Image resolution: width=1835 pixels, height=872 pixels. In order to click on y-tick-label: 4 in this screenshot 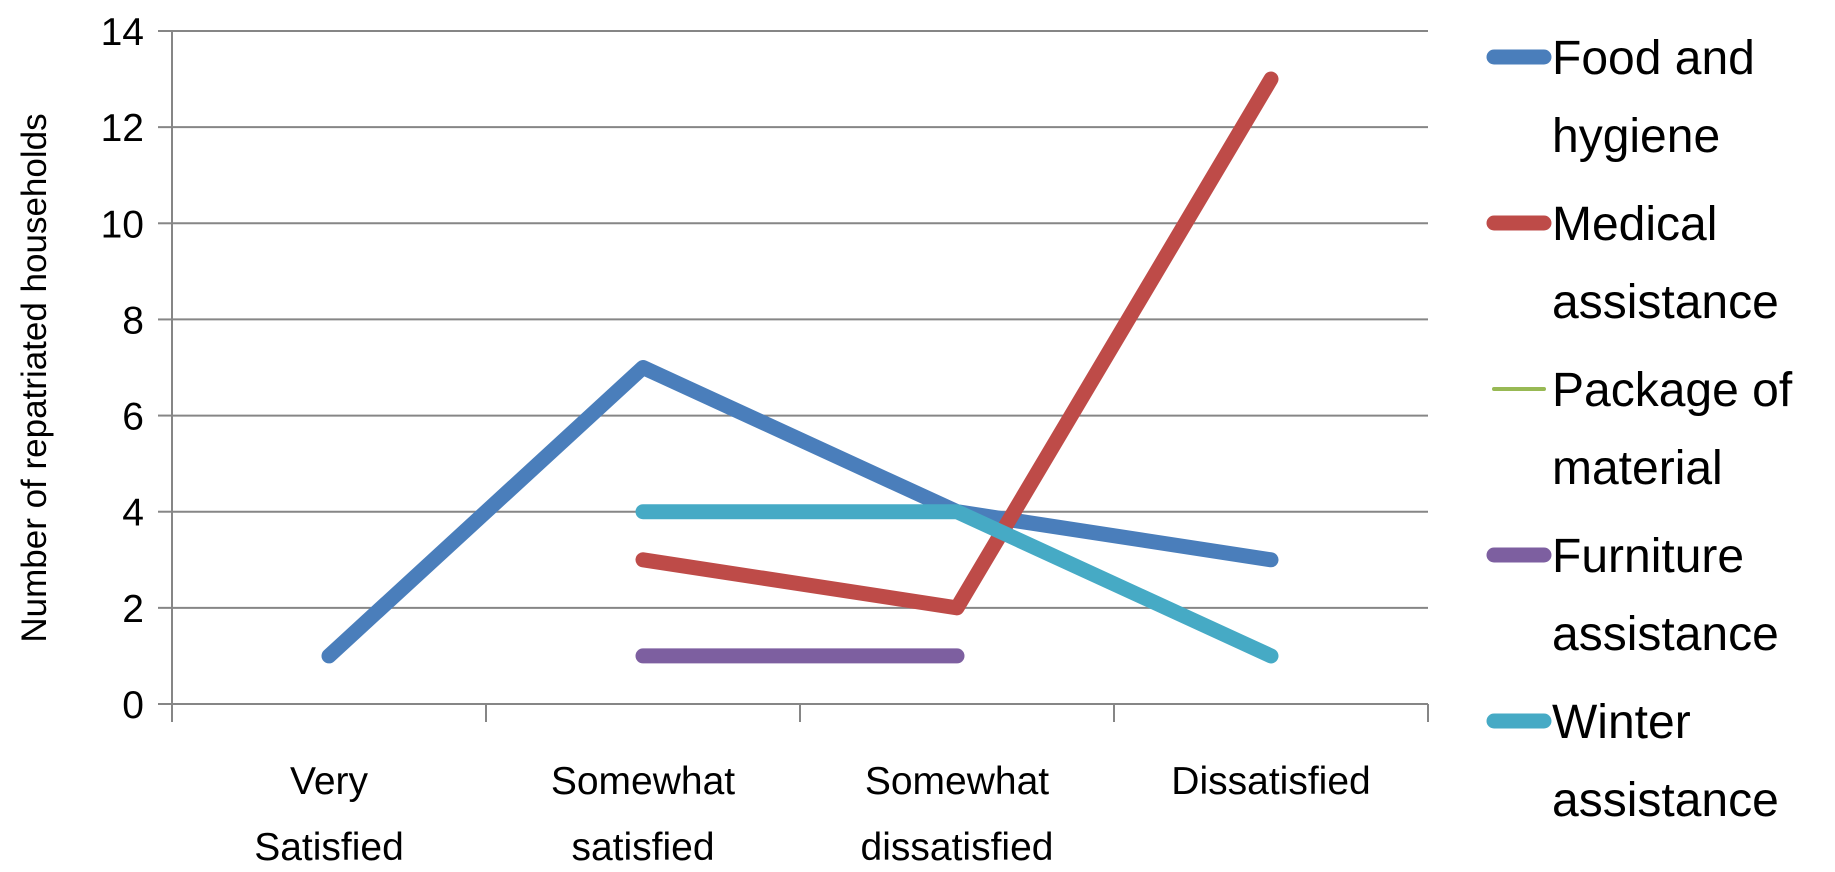, I will do `click(133, 513)`.